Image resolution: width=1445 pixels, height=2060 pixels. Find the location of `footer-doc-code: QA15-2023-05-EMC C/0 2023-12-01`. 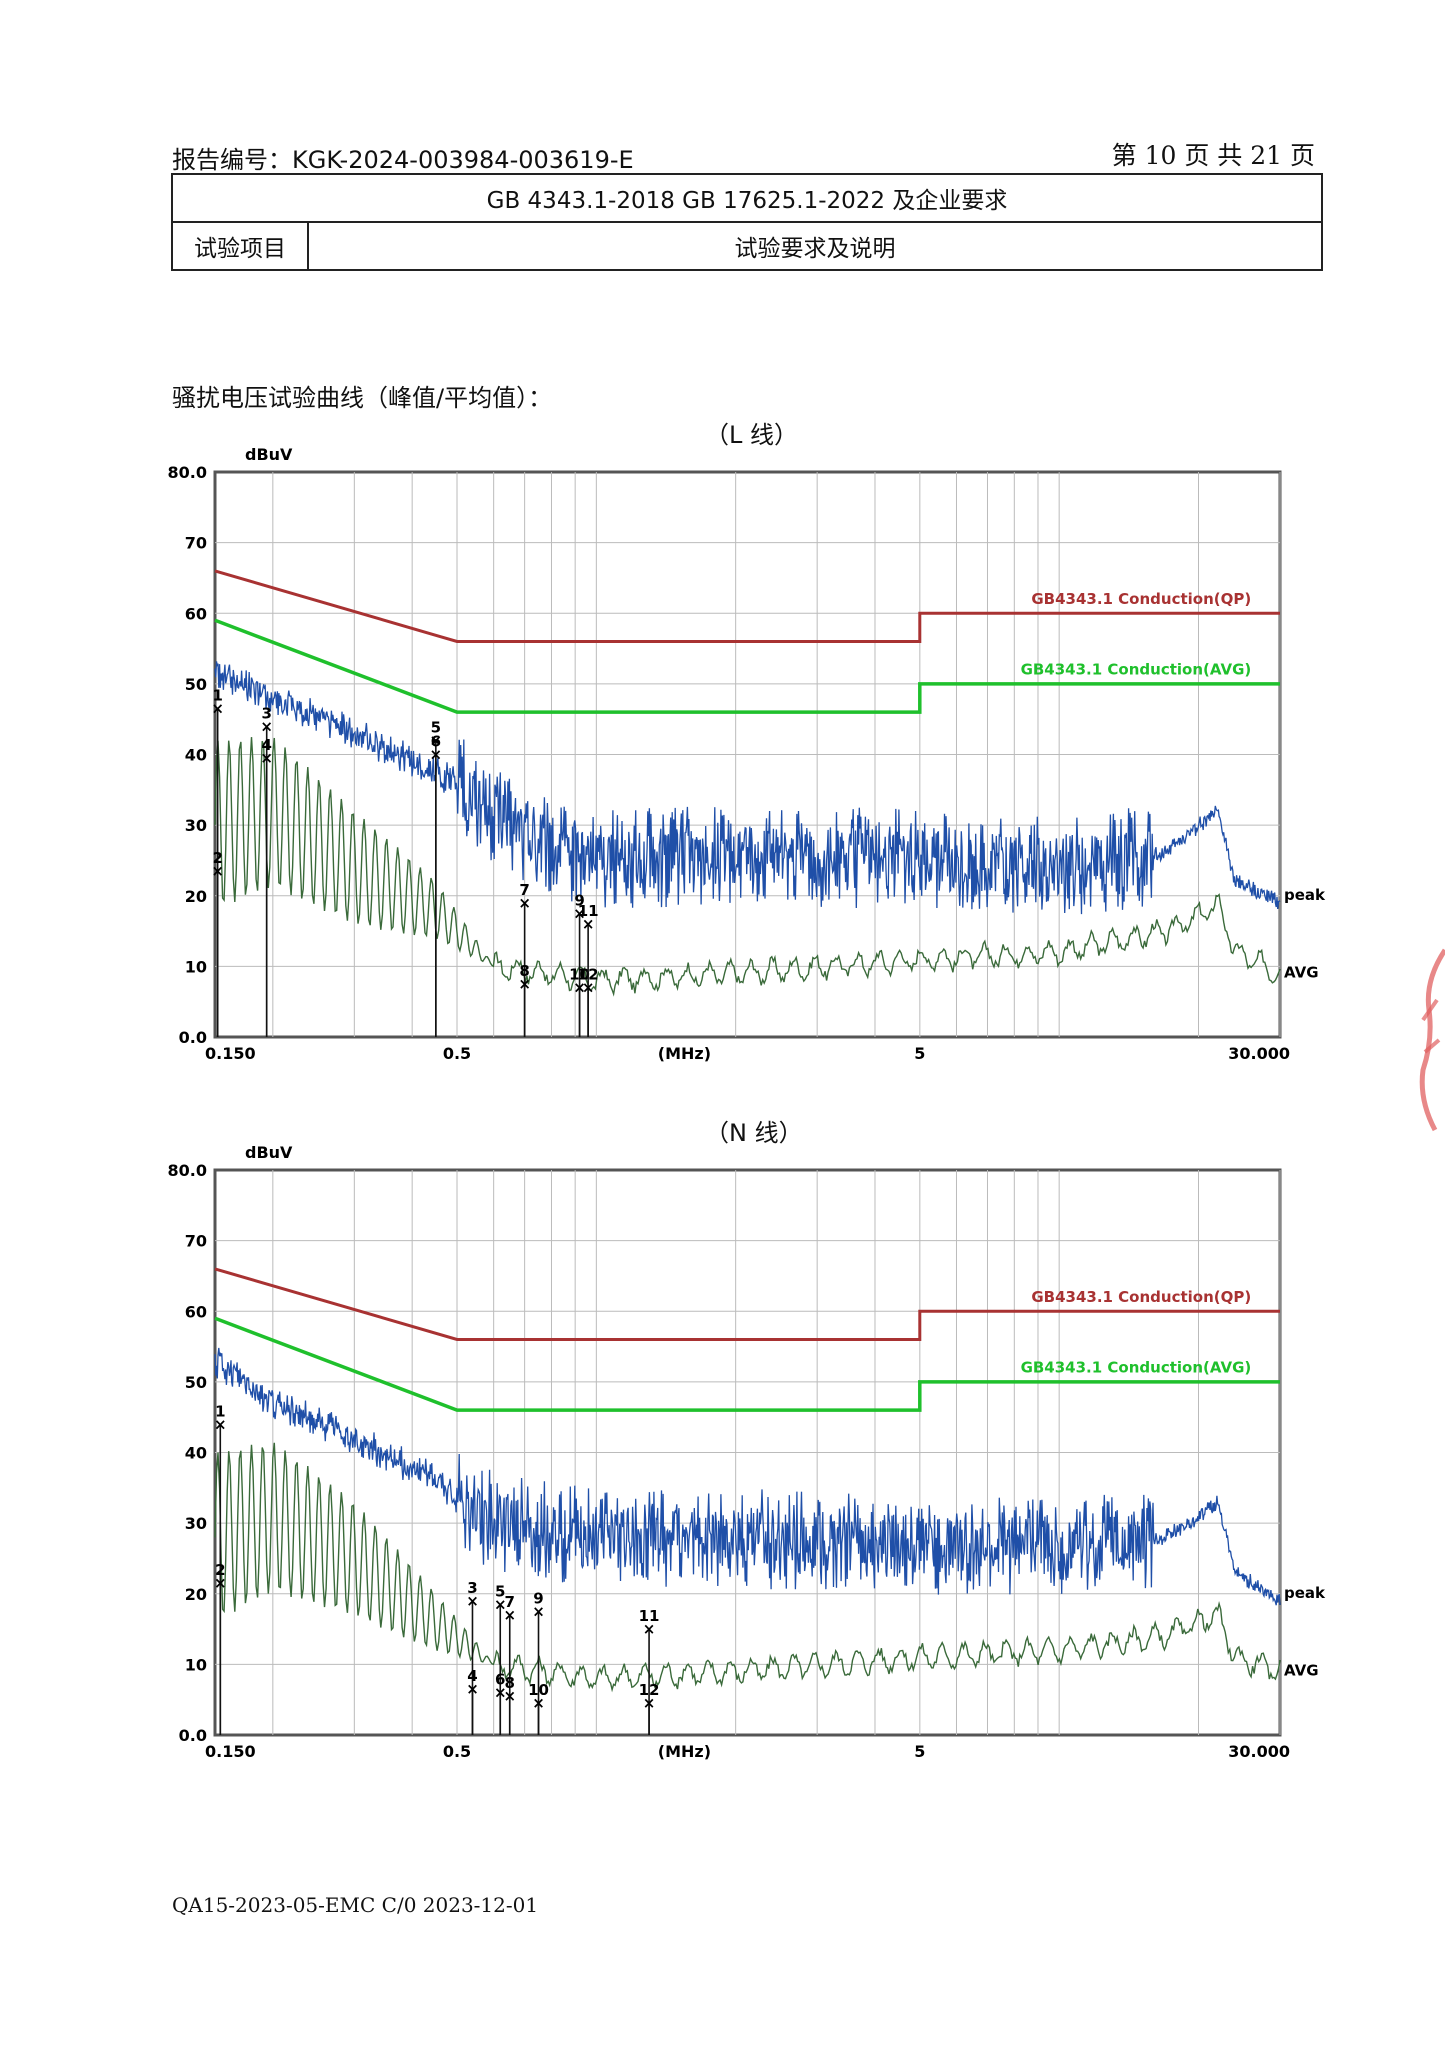

footer-doc-code: QA15-2023-05-EMC C/0 2023-12-01 is located at coordinates (355, 1905).